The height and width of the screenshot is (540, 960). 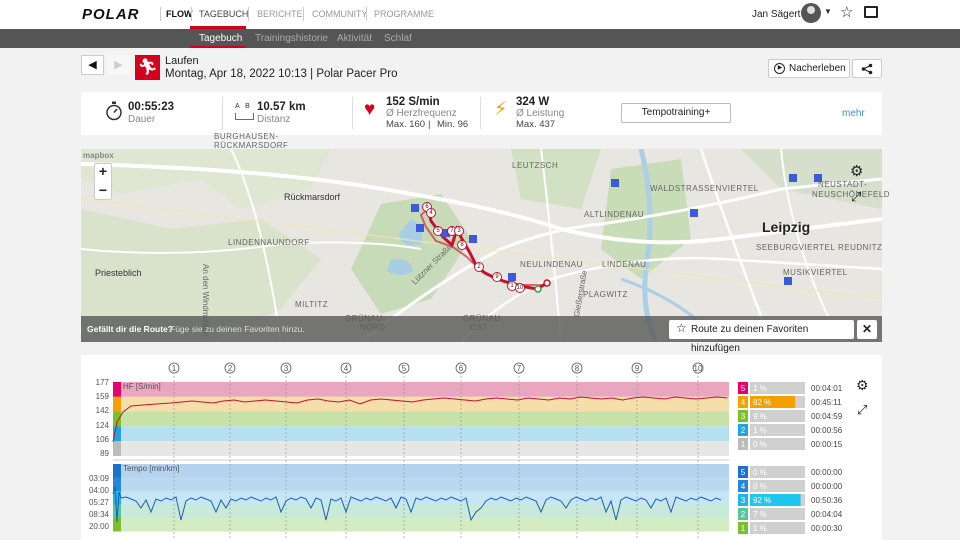 What do you see at coordinates (826, 402) in the screenshot?
I see `hr-zone-time: 00:45:11` at bounding box center [826, 402].